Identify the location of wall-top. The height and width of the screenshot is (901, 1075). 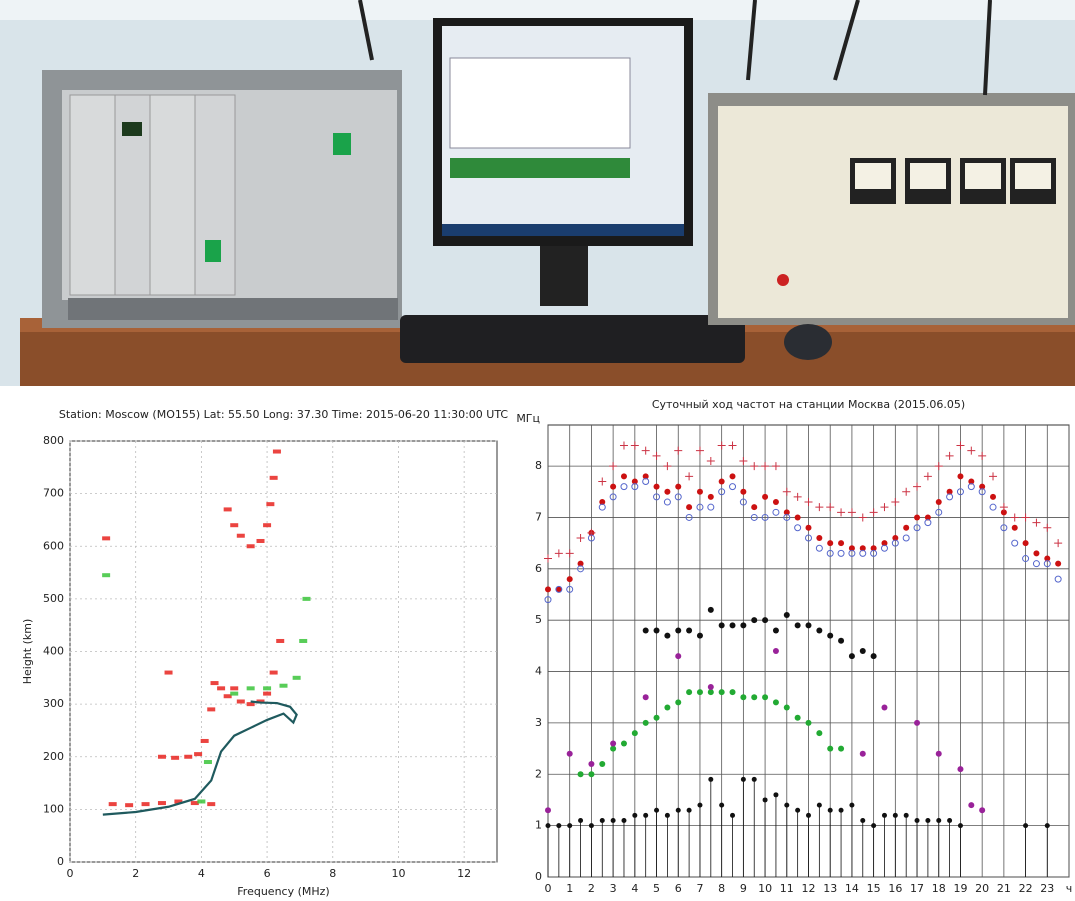
(537, 10).